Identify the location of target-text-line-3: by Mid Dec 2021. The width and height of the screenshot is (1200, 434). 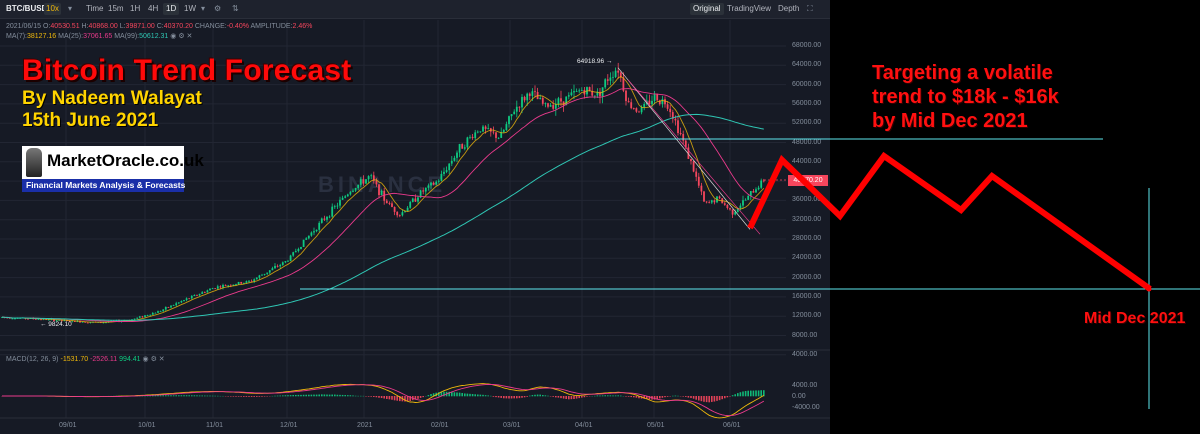
(950, 121).